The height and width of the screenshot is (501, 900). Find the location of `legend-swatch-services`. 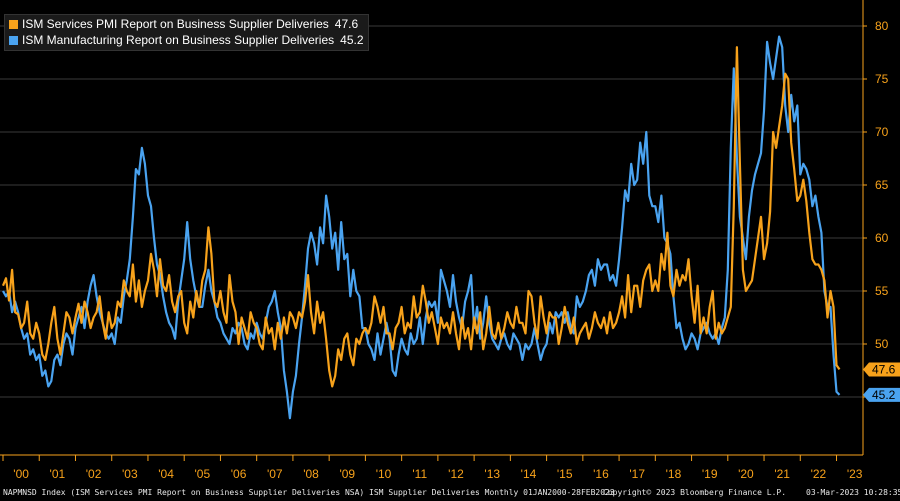

legend-swatch-services is located at coordinates (13, 24).